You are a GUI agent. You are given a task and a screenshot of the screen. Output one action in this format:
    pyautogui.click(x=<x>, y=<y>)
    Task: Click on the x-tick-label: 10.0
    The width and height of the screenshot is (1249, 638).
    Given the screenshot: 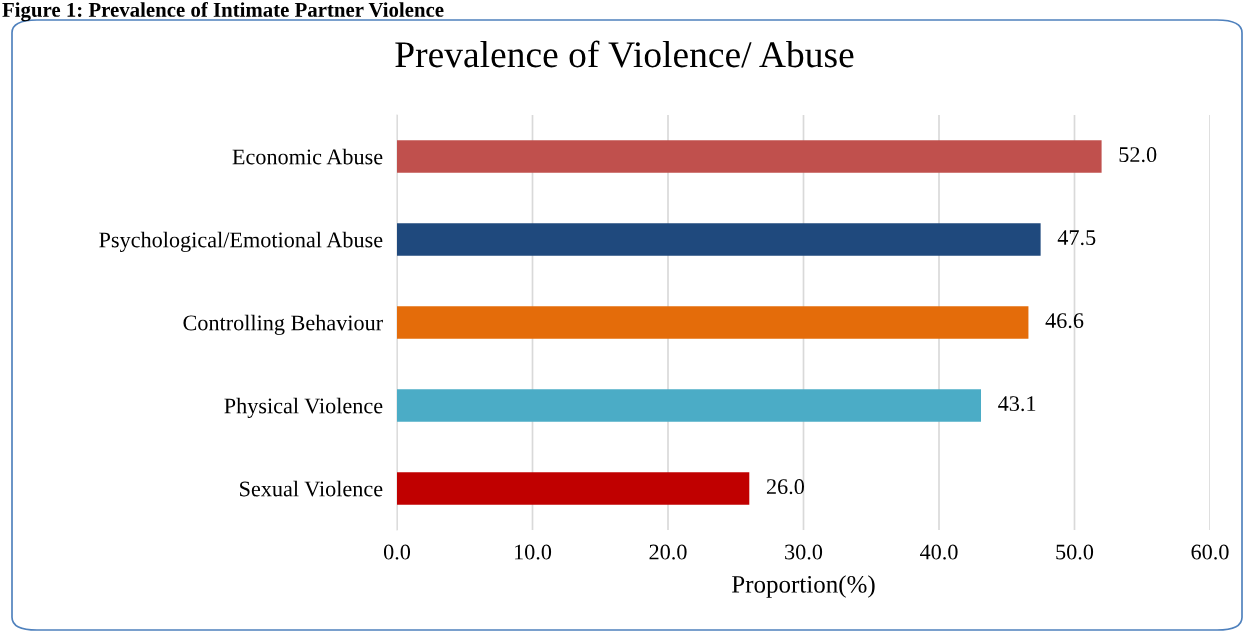 What is the action you would take?
    pyautogui.click(x=533, y=552)
    